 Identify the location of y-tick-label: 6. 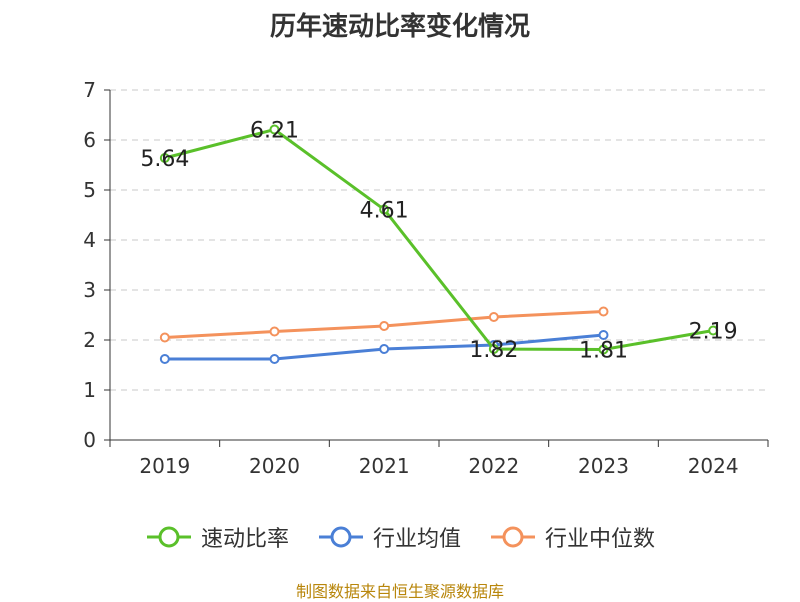
(89, 140).